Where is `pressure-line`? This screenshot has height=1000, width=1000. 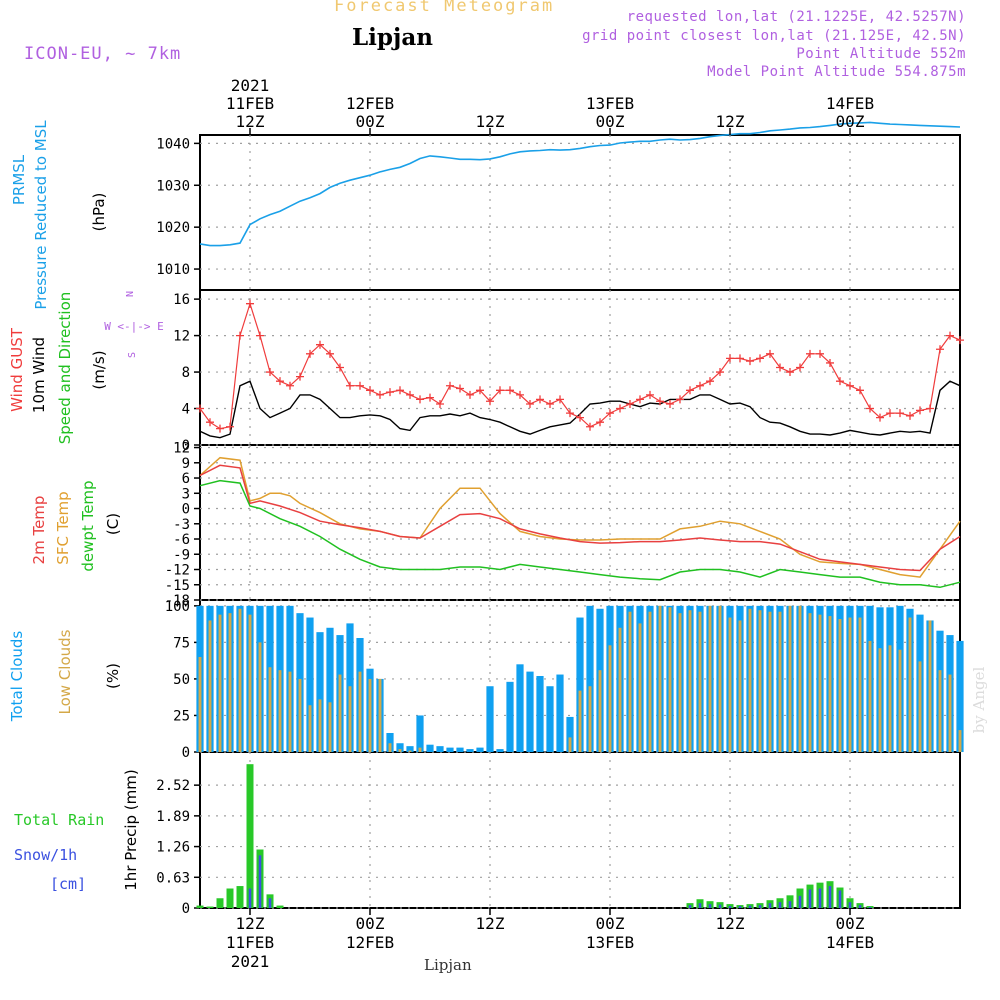
pressure-line is located at coordinates (580, 184).